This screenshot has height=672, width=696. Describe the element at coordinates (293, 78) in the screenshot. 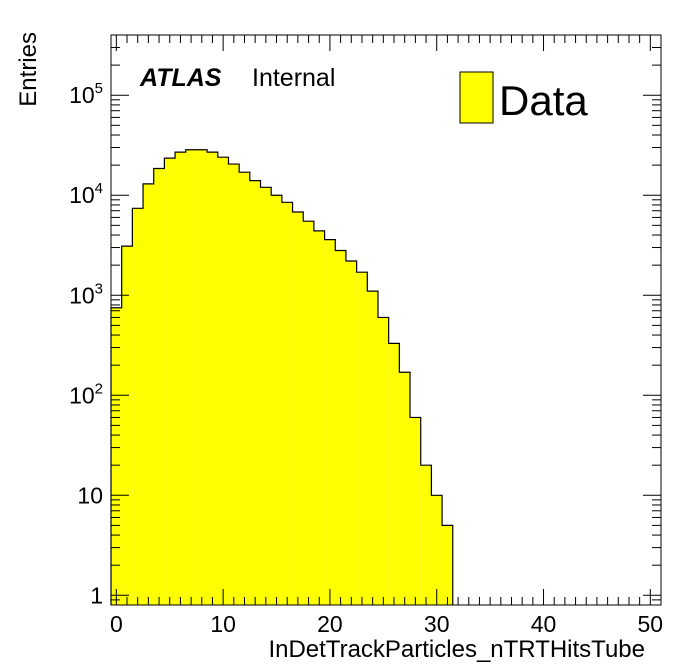

I see `atlas-status-text: Internal` at that location.